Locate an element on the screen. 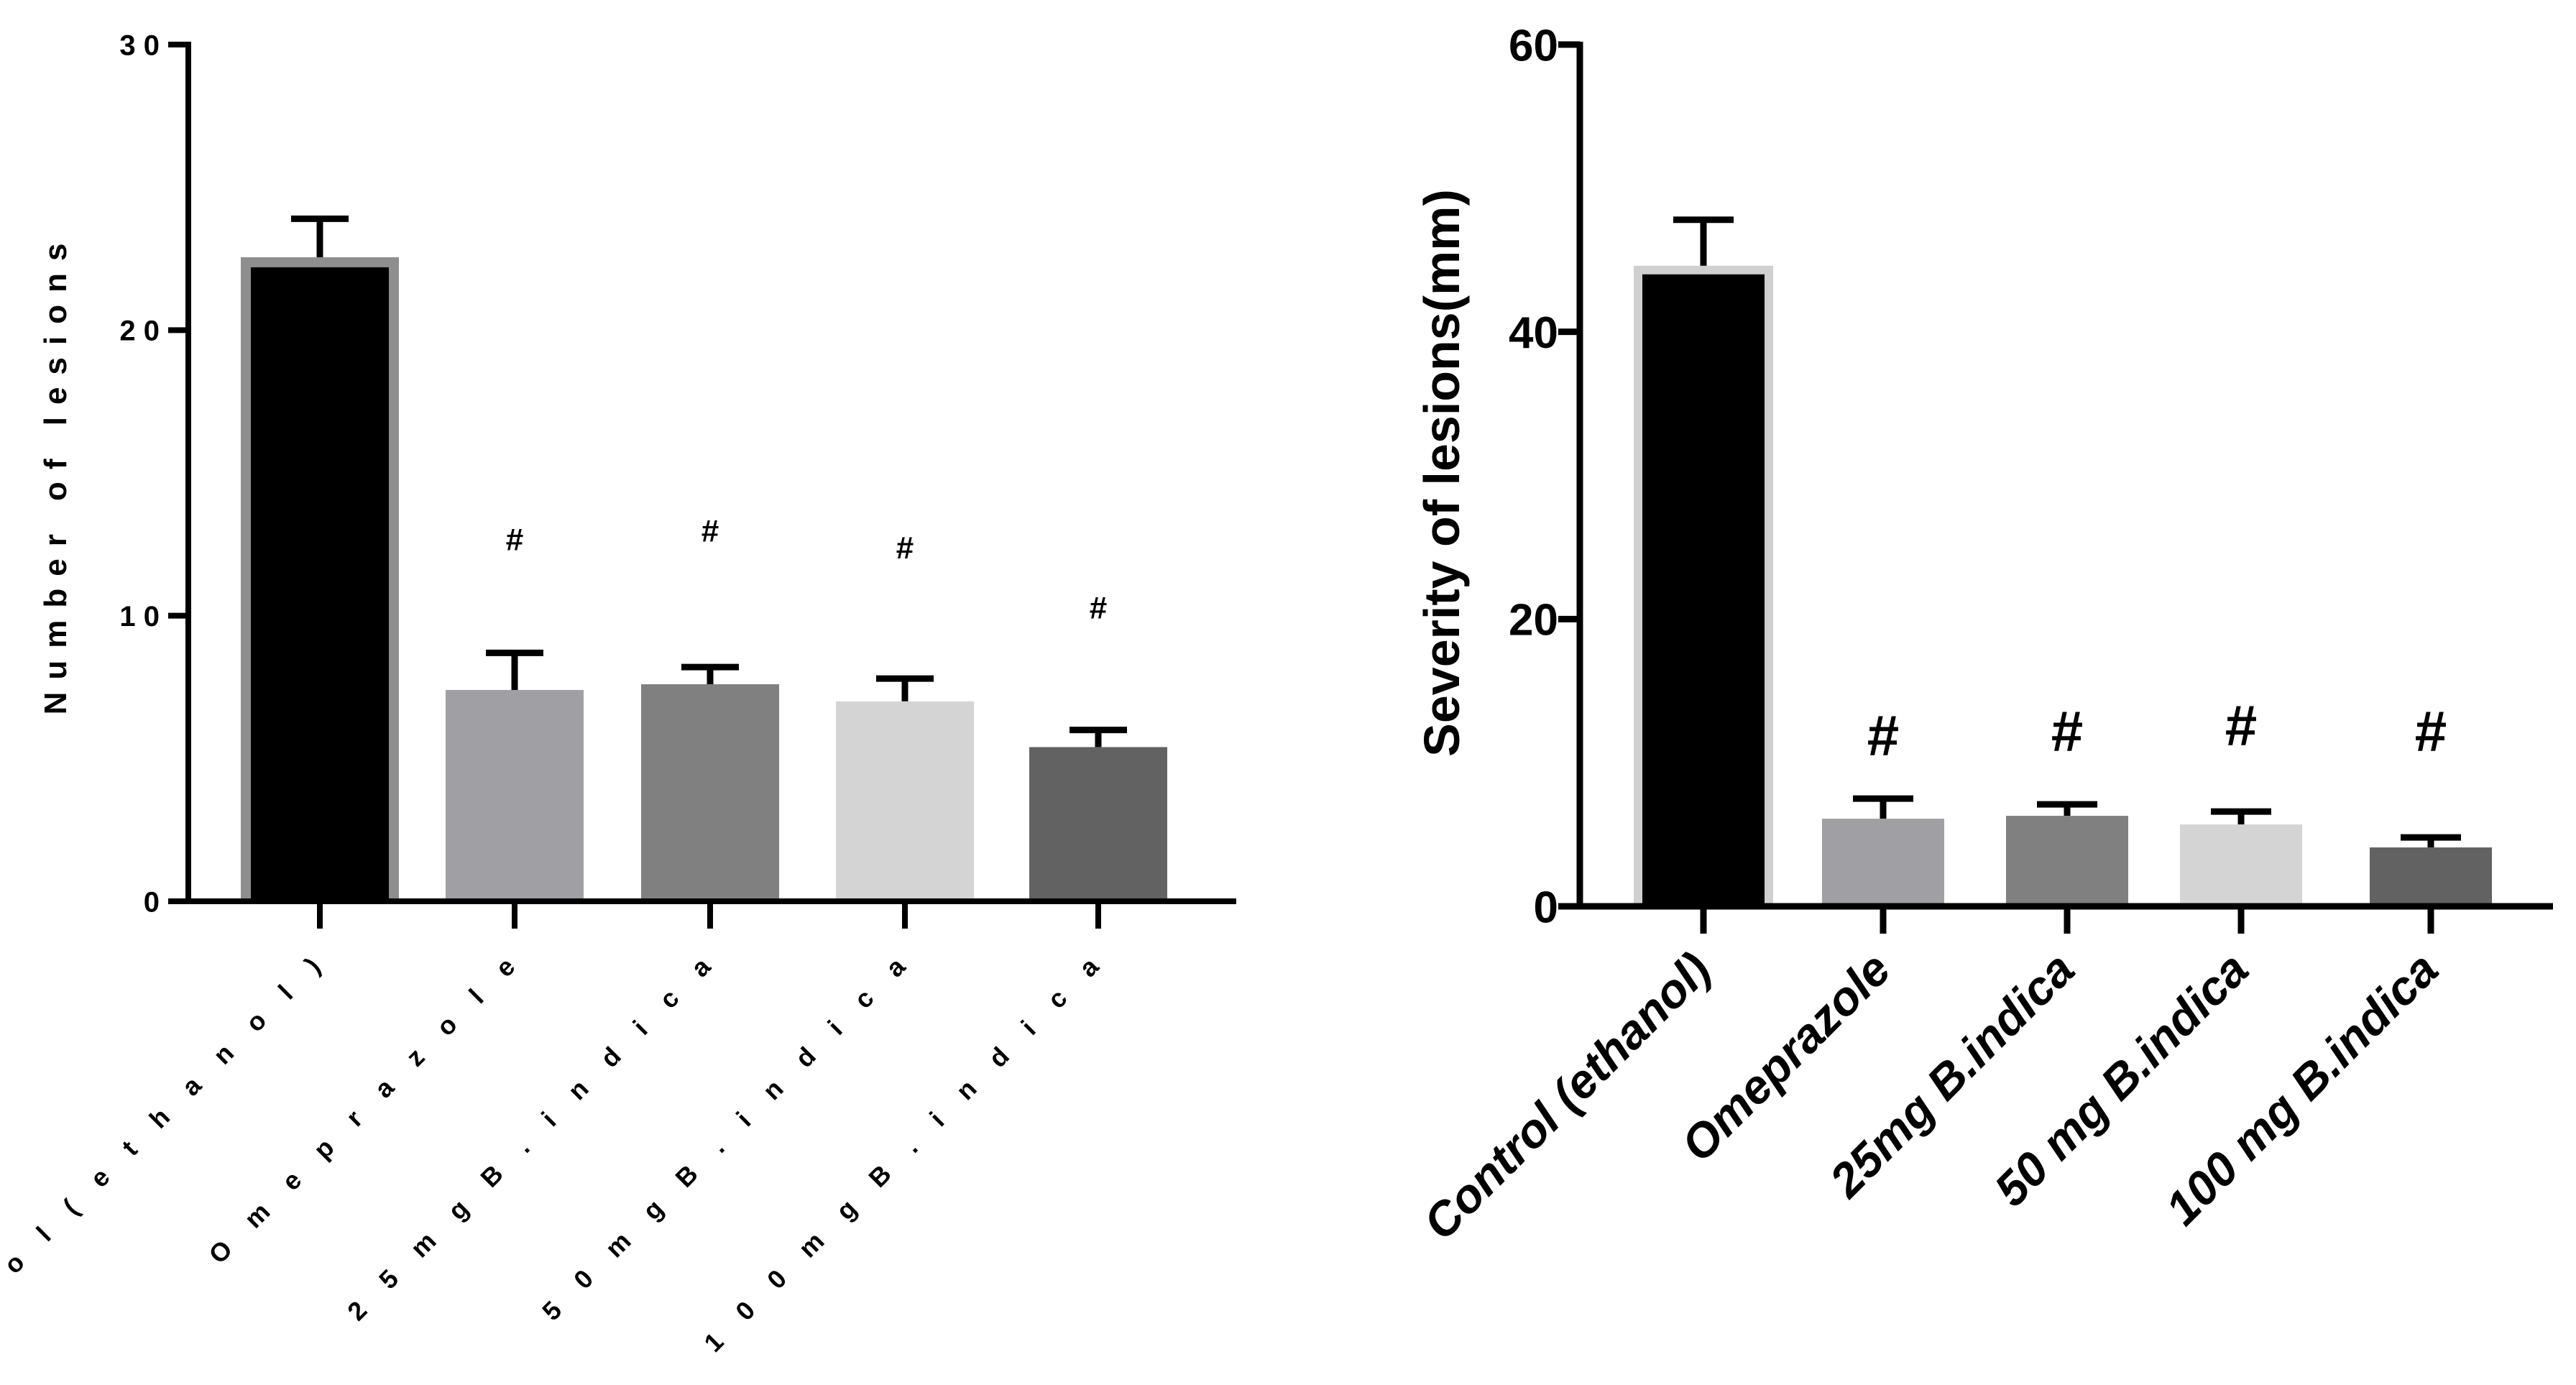 This screenshot has width=2576, height=1385. category-label-3: 5 0 m g B . i n d i c a is located at coordinates (727, 1135).